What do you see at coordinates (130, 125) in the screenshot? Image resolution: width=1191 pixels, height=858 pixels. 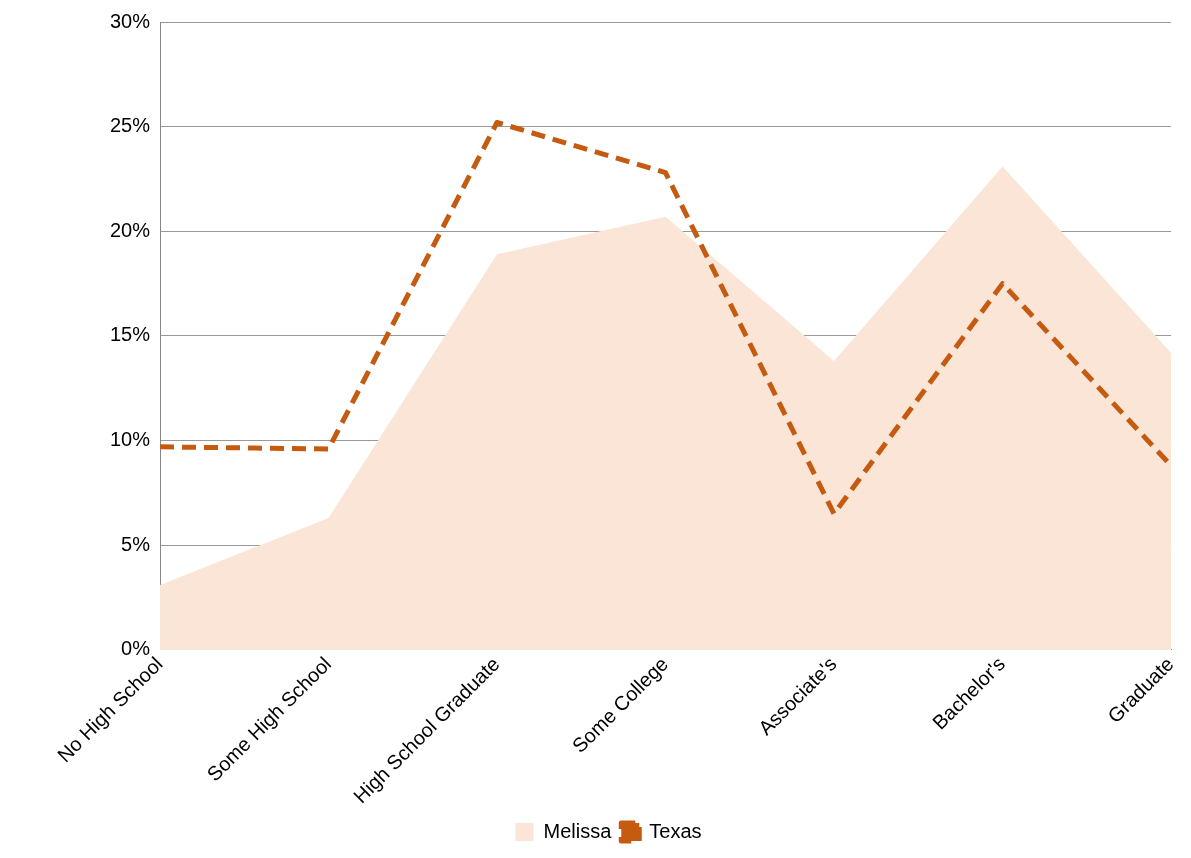 I see `y-tick-label: 25%` at bounding box center [130, 125].